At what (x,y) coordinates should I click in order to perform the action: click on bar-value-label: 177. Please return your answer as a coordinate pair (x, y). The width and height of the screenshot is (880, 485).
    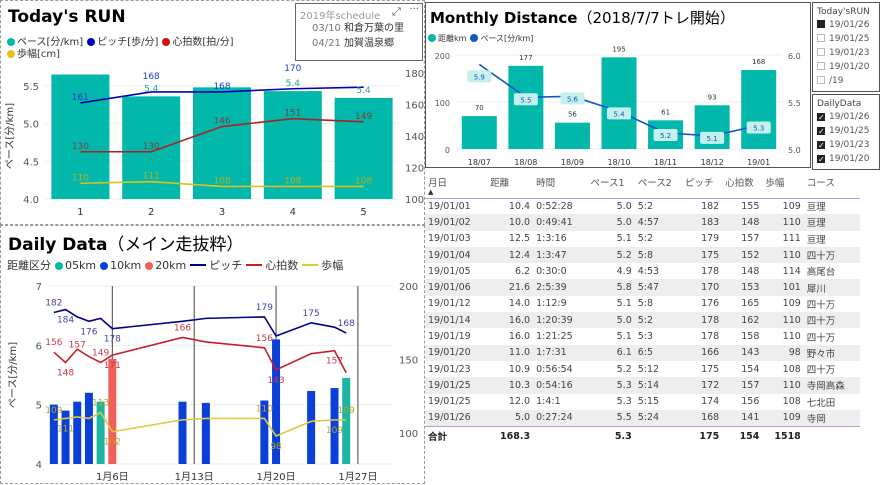
    Looking at the image, I should click on (525, 58).